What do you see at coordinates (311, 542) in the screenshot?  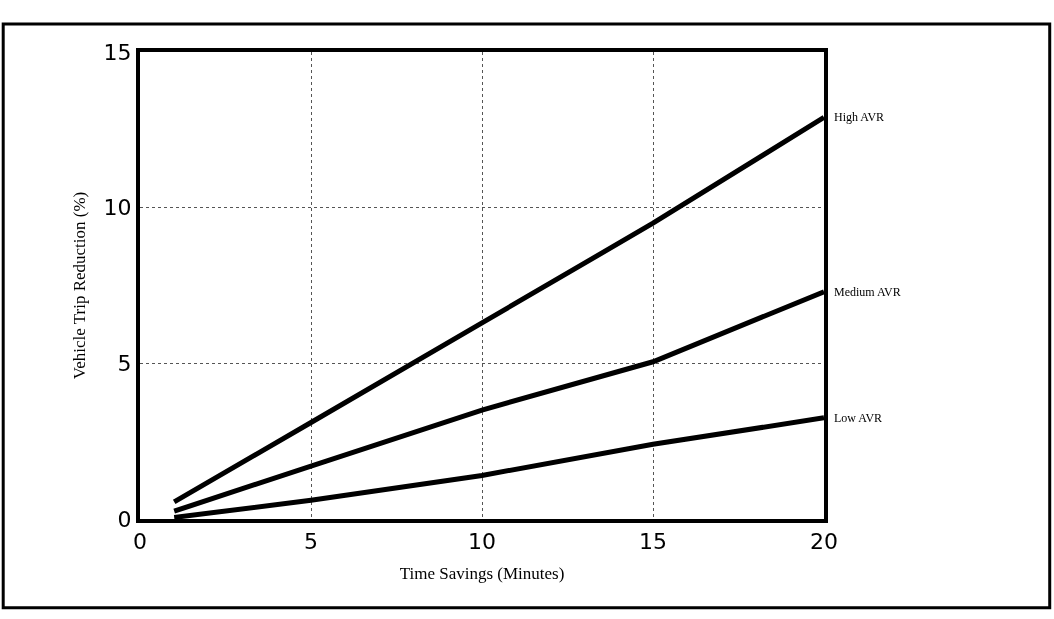 I see `x-tick-label: 5` at bounding box center [311, 542].